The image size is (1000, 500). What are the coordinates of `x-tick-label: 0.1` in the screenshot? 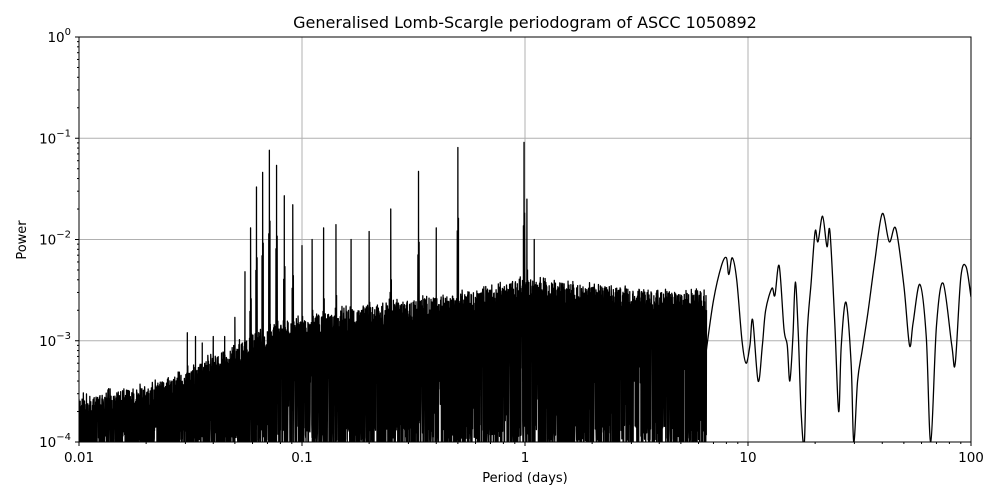 It's located at (301, 458).